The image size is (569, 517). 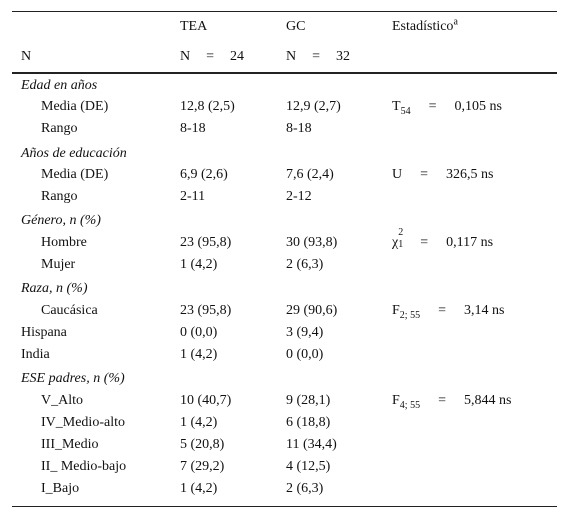 I want to click on cell-tea: 8-18, so click(x=193, y=128).